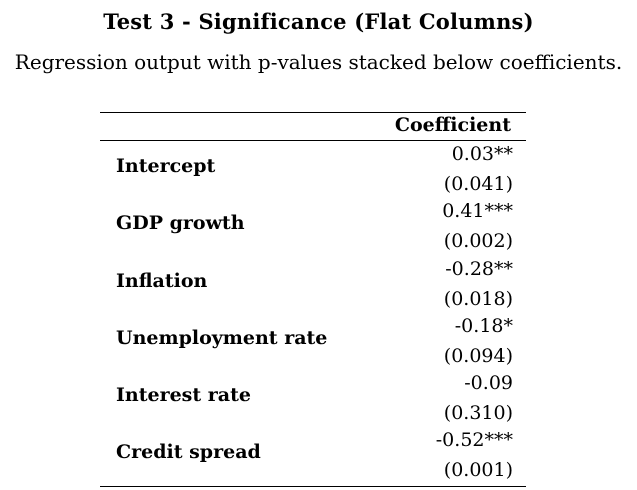 This screenshot has height=490, width=637. Describe the element at coordinates (180, 223) in the screenshot. I see `variable-name: GDP growth` at that location.